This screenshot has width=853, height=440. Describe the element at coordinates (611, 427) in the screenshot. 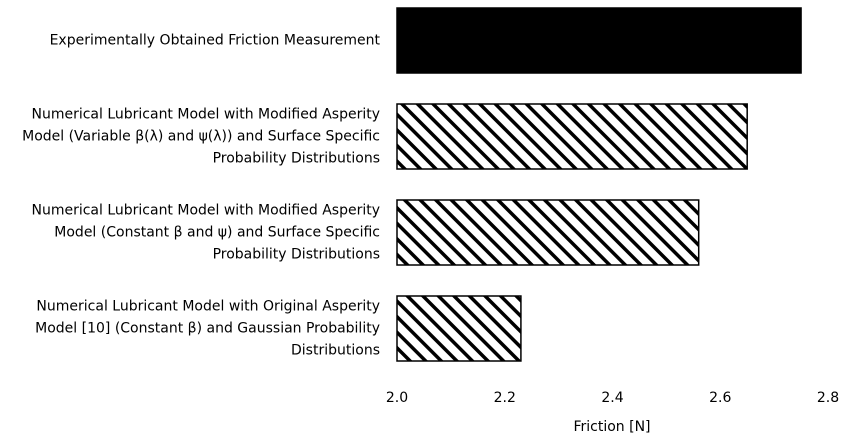

I see `x-axis-title: Friction [N]` at that location.